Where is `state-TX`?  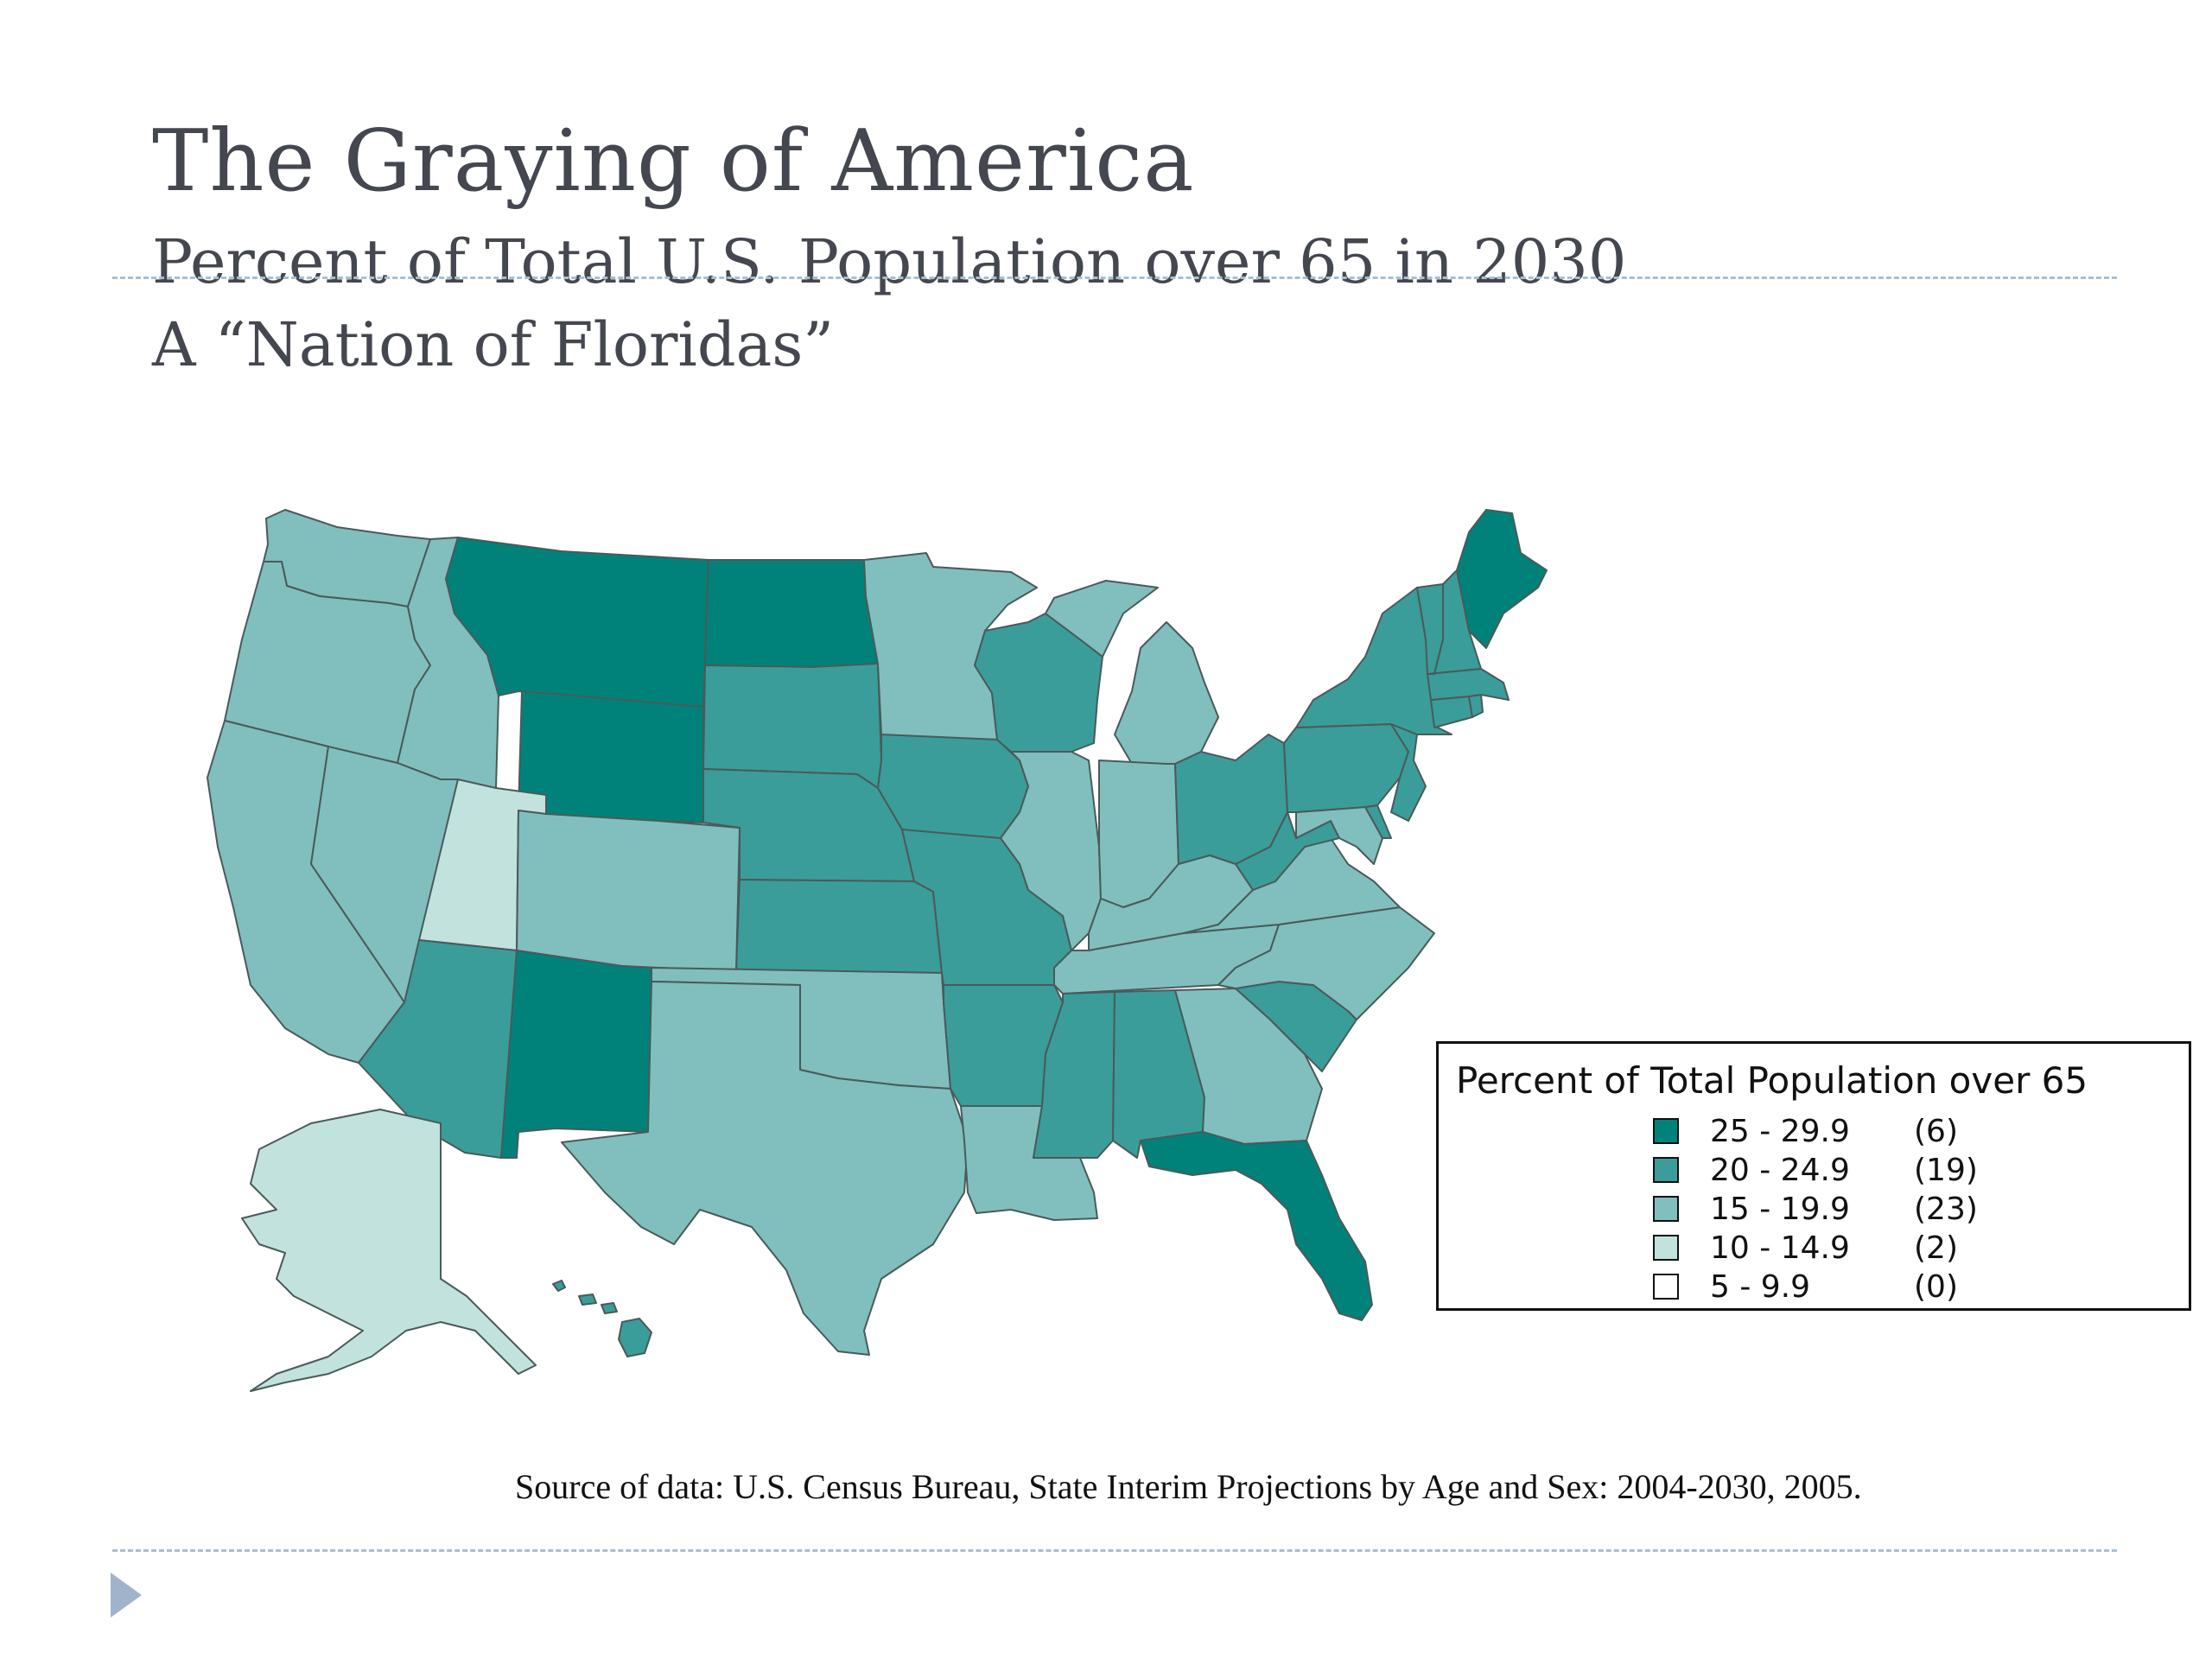 state-TX is located at coordinates (765, 1168).